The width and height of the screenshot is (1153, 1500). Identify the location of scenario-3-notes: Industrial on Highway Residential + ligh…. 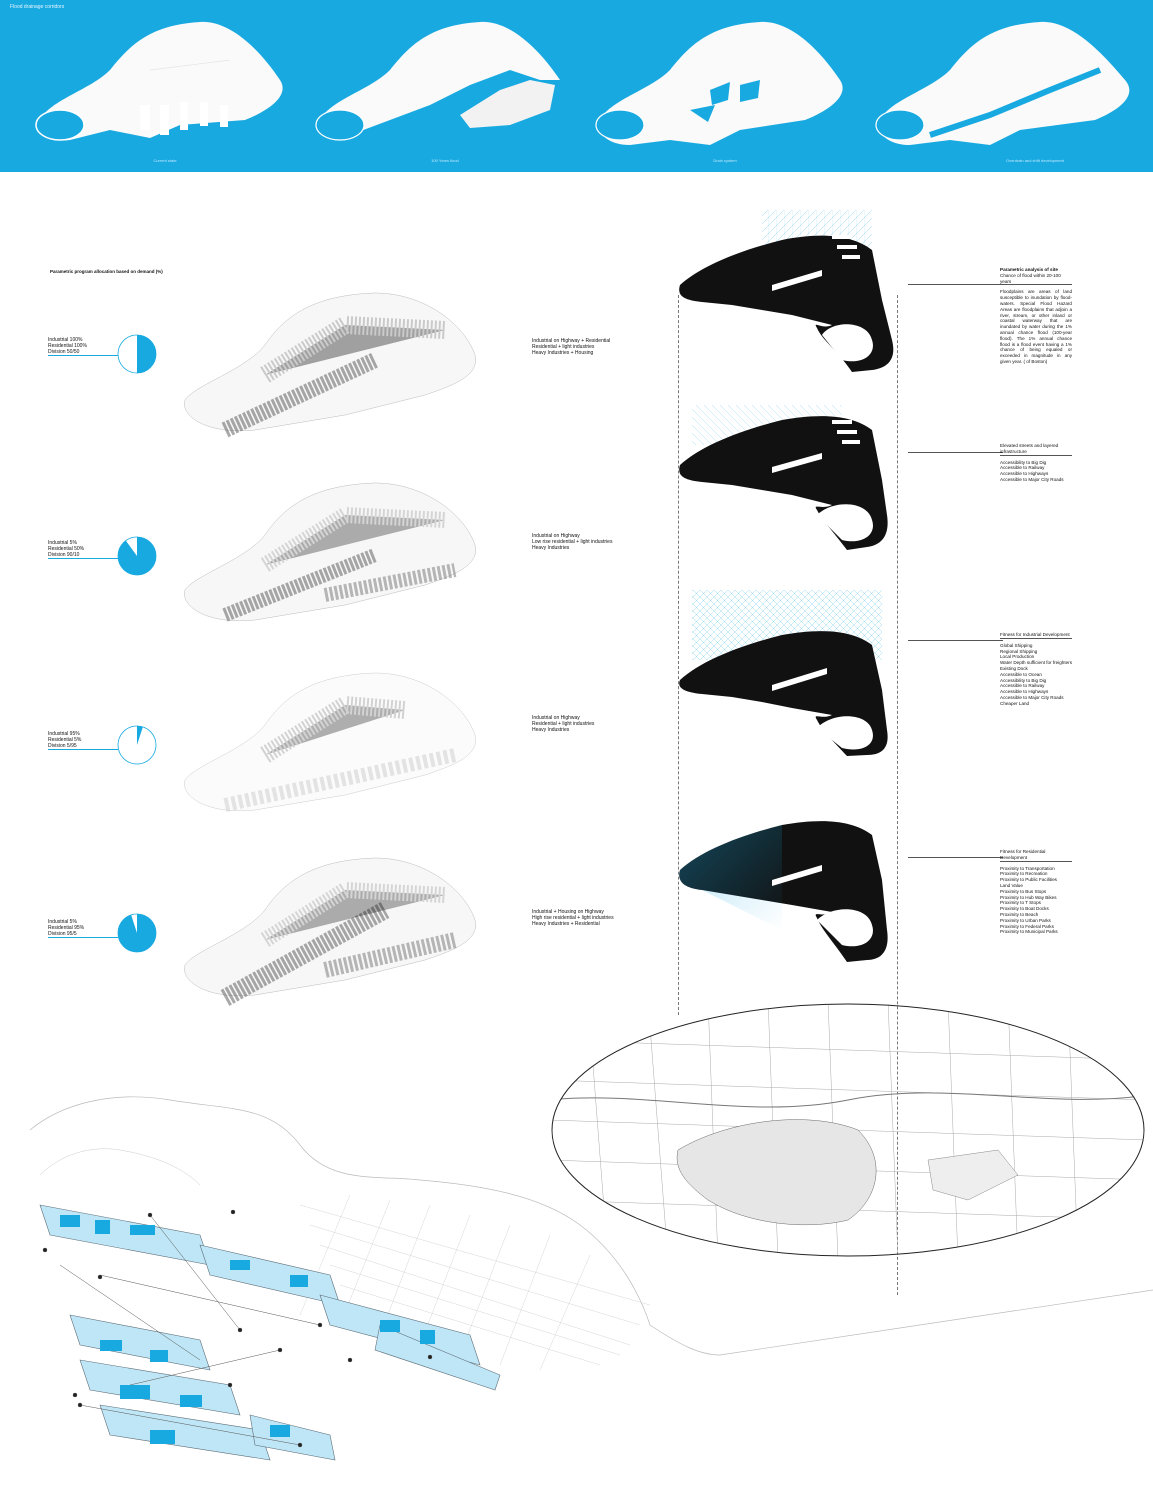
(563, 724).